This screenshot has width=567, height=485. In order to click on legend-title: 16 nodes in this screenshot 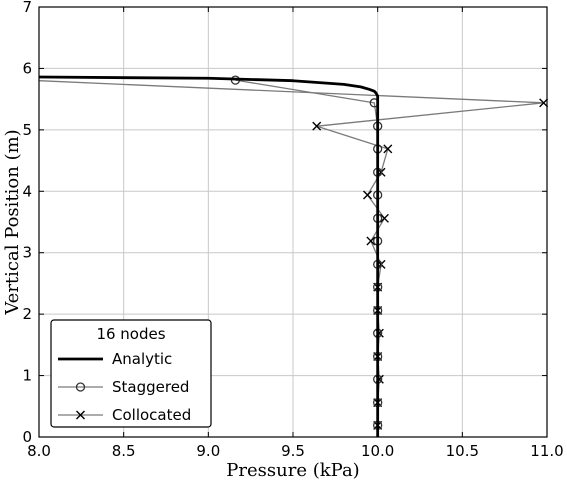, I will do `click(130, 334)`.